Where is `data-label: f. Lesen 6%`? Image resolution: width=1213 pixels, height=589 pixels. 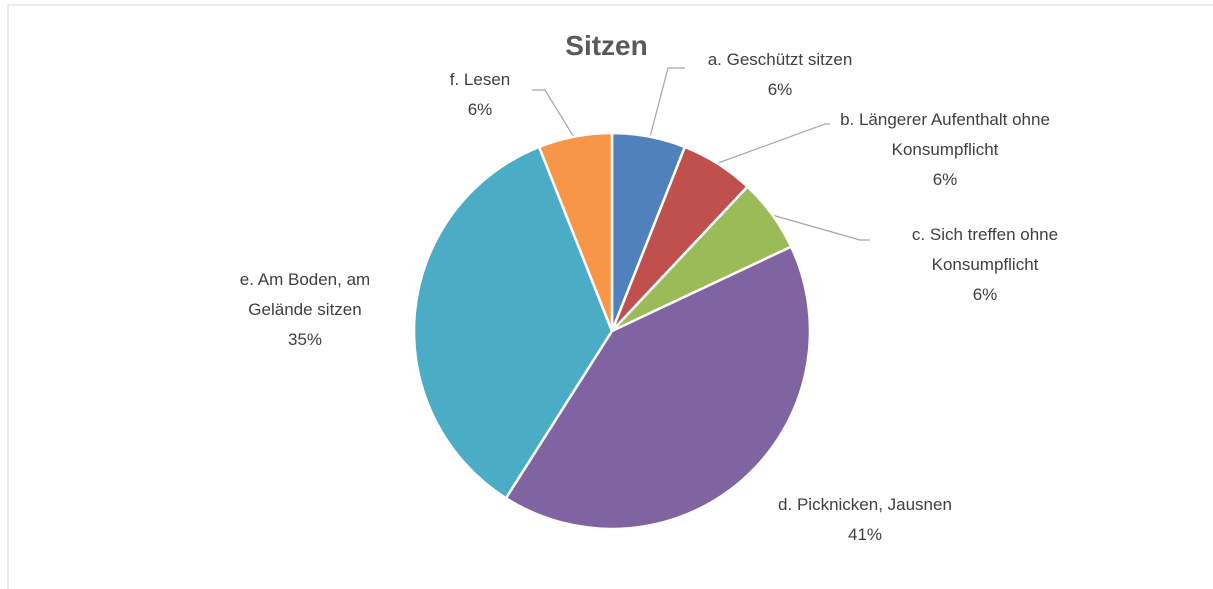 data-label: f. Lesen 6% is located at coordinates (480, 95).